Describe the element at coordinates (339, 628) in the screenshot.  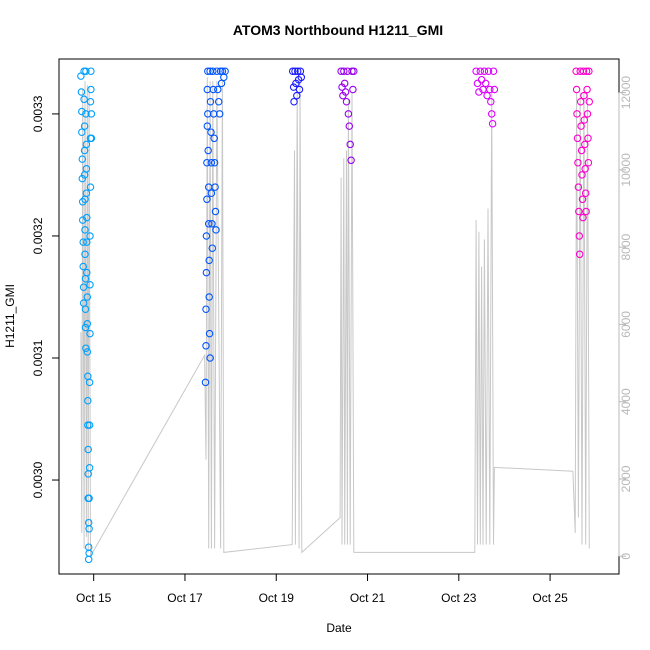
I see `x-axis-label: Date` at that location.